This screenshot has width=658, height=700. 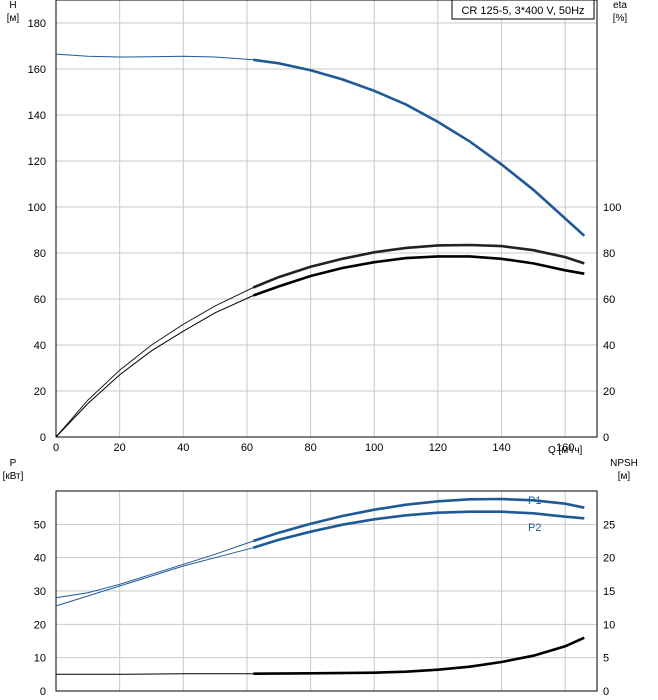 I want to click on series-h-line-extended, so click(x=154, y=57).